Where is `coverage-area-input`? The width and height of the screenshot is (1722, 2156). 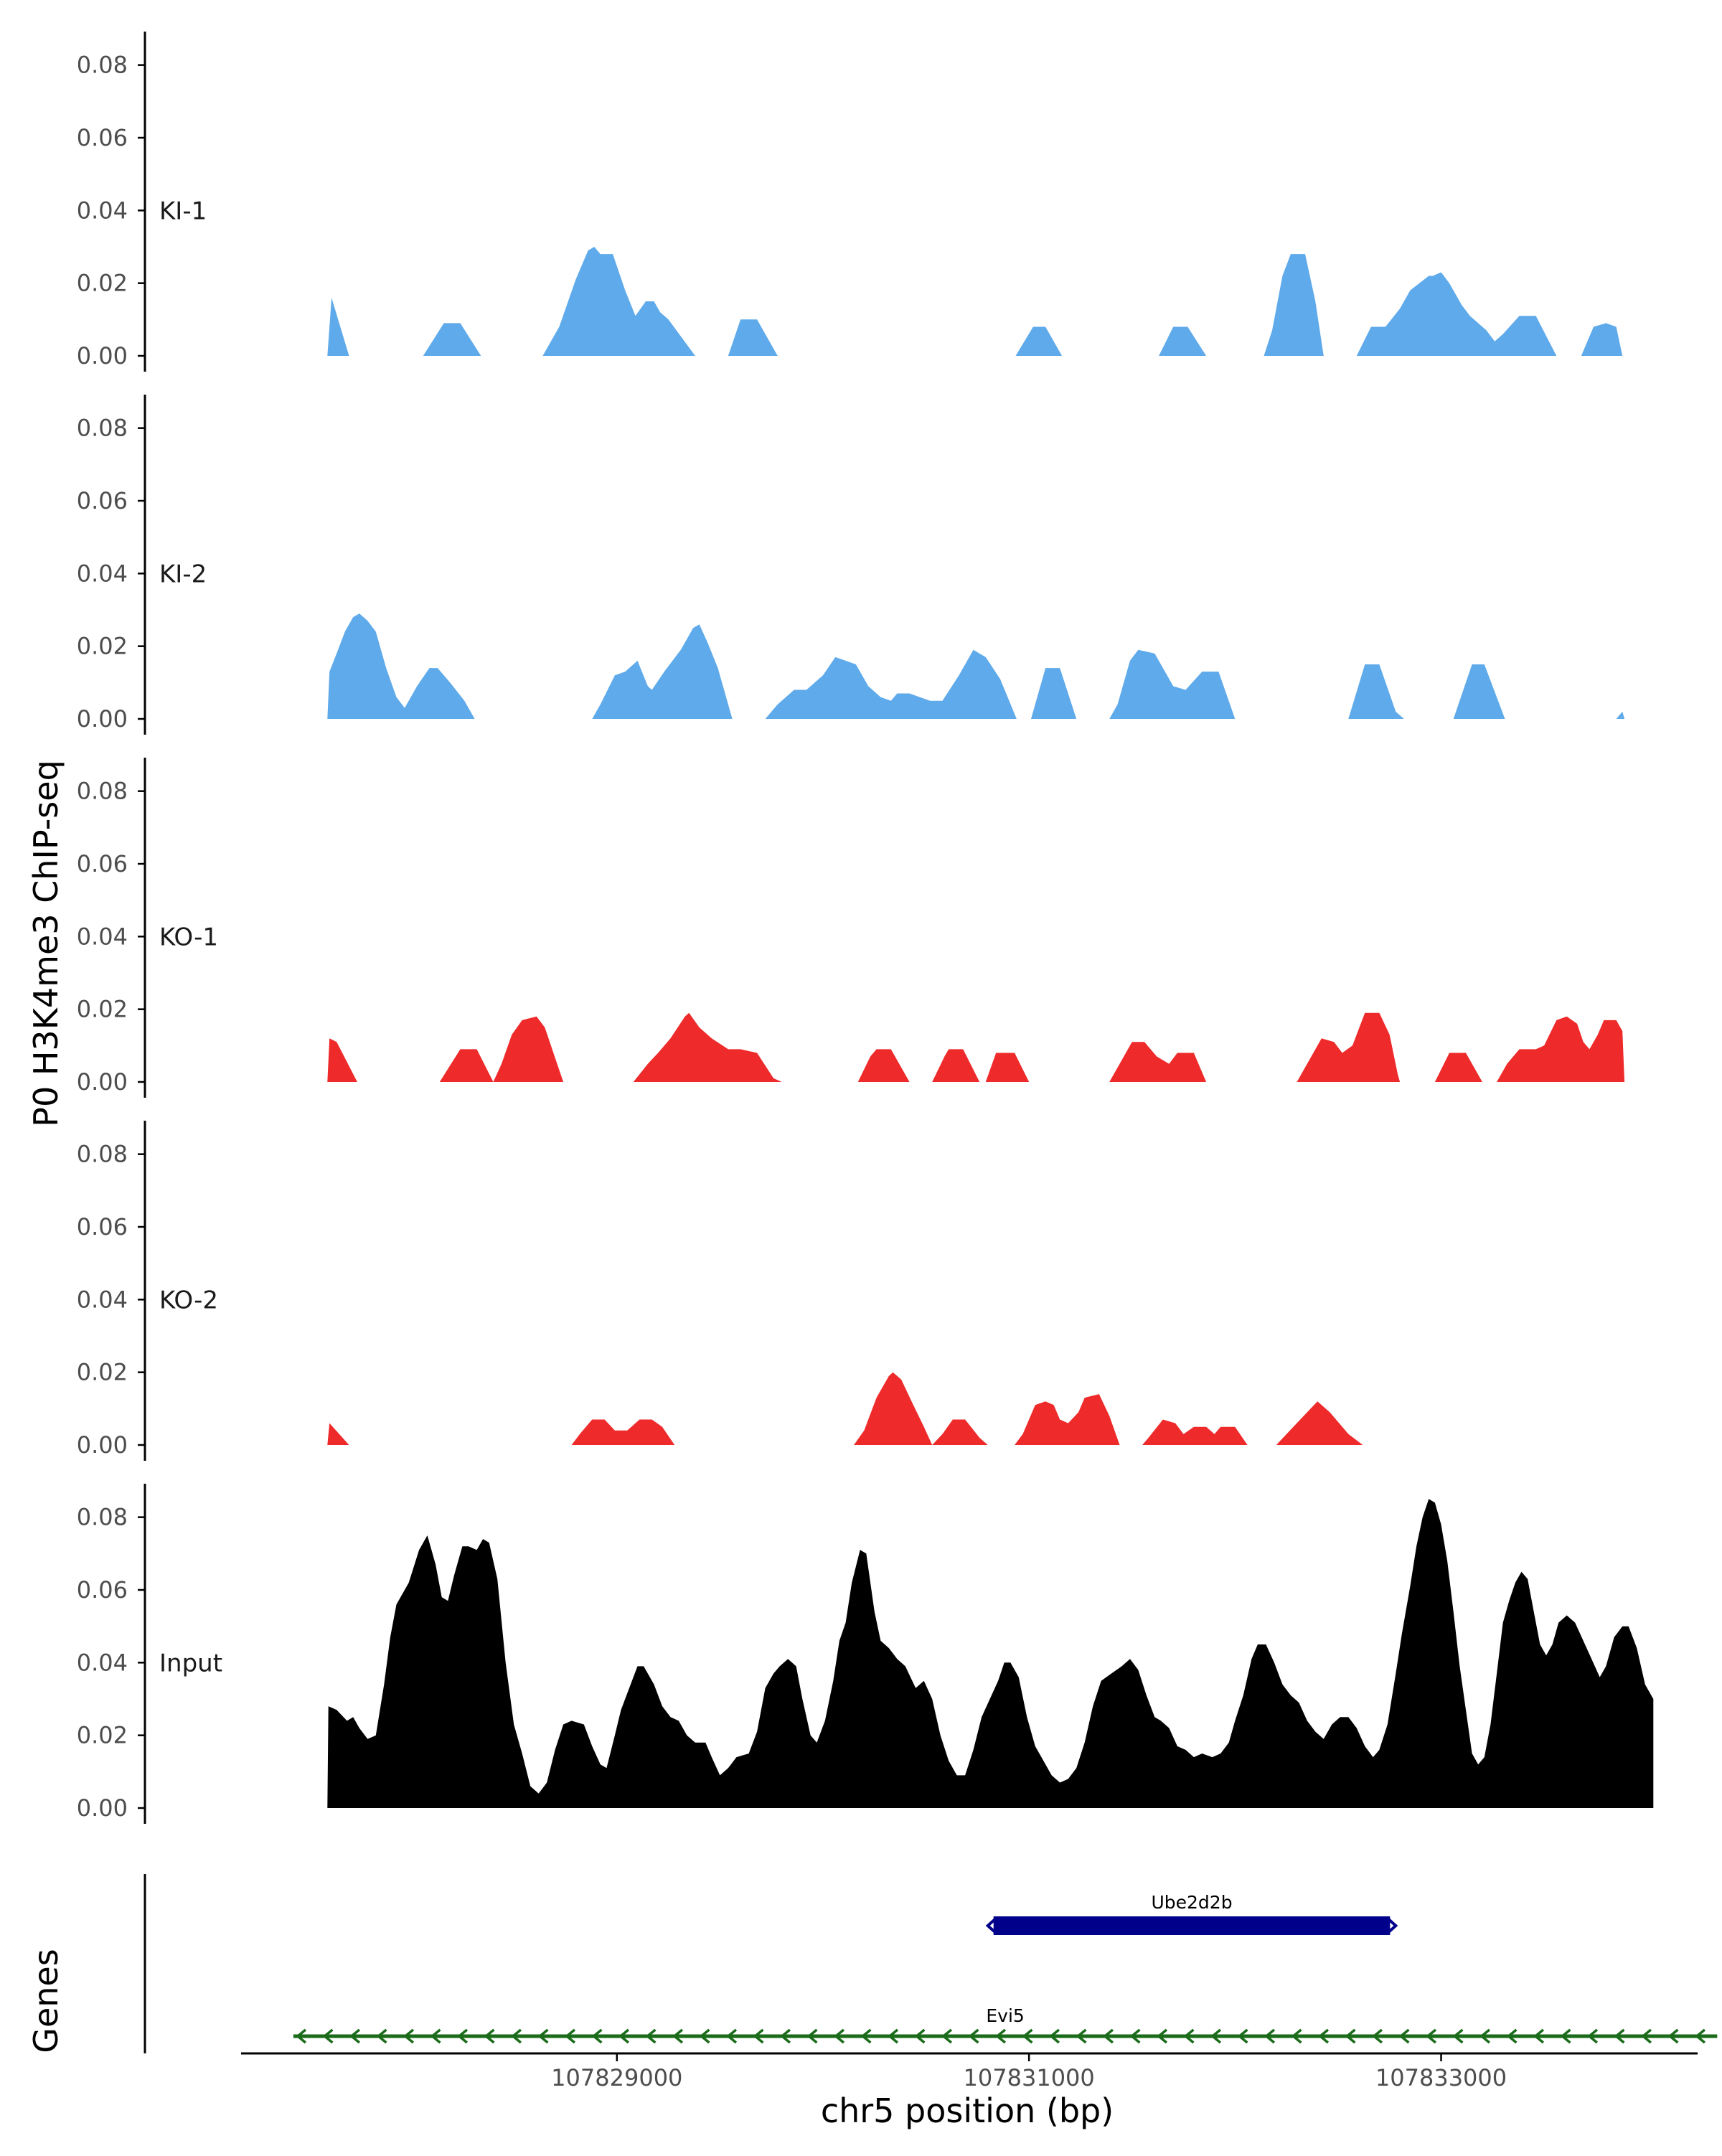
coverage-area-input is located at coordinates (990, 1654).